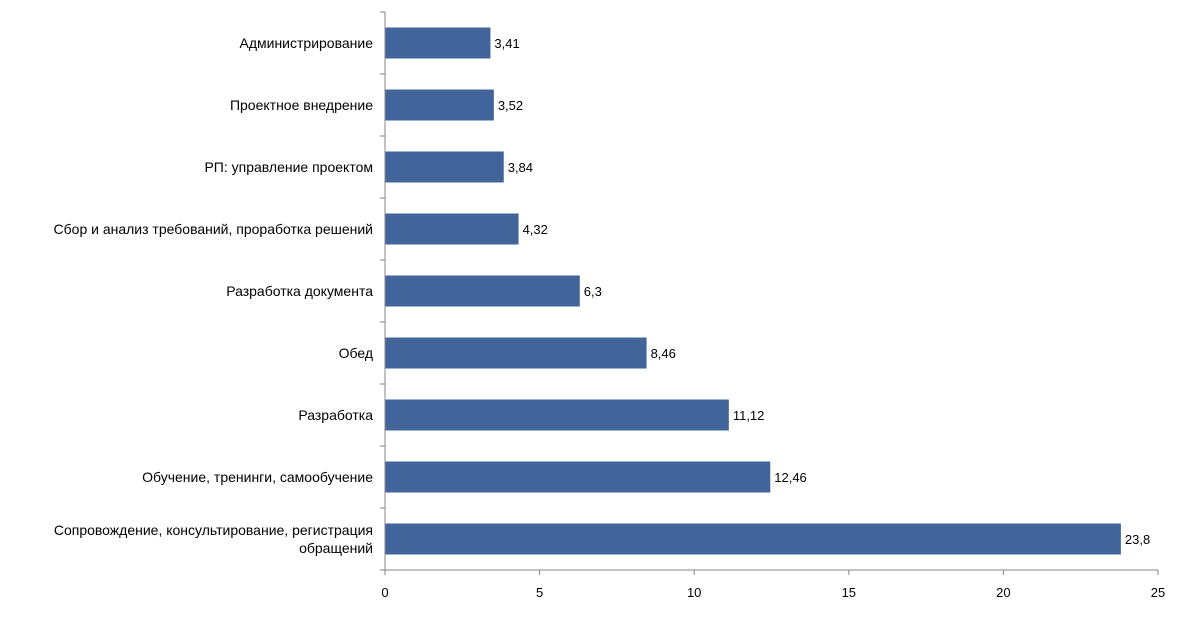 This screenshot has width=1182, height=628. Describe the element at coordinates (593, 291) in the screenshot. I see `bar-value-label: 6,3` at that location.